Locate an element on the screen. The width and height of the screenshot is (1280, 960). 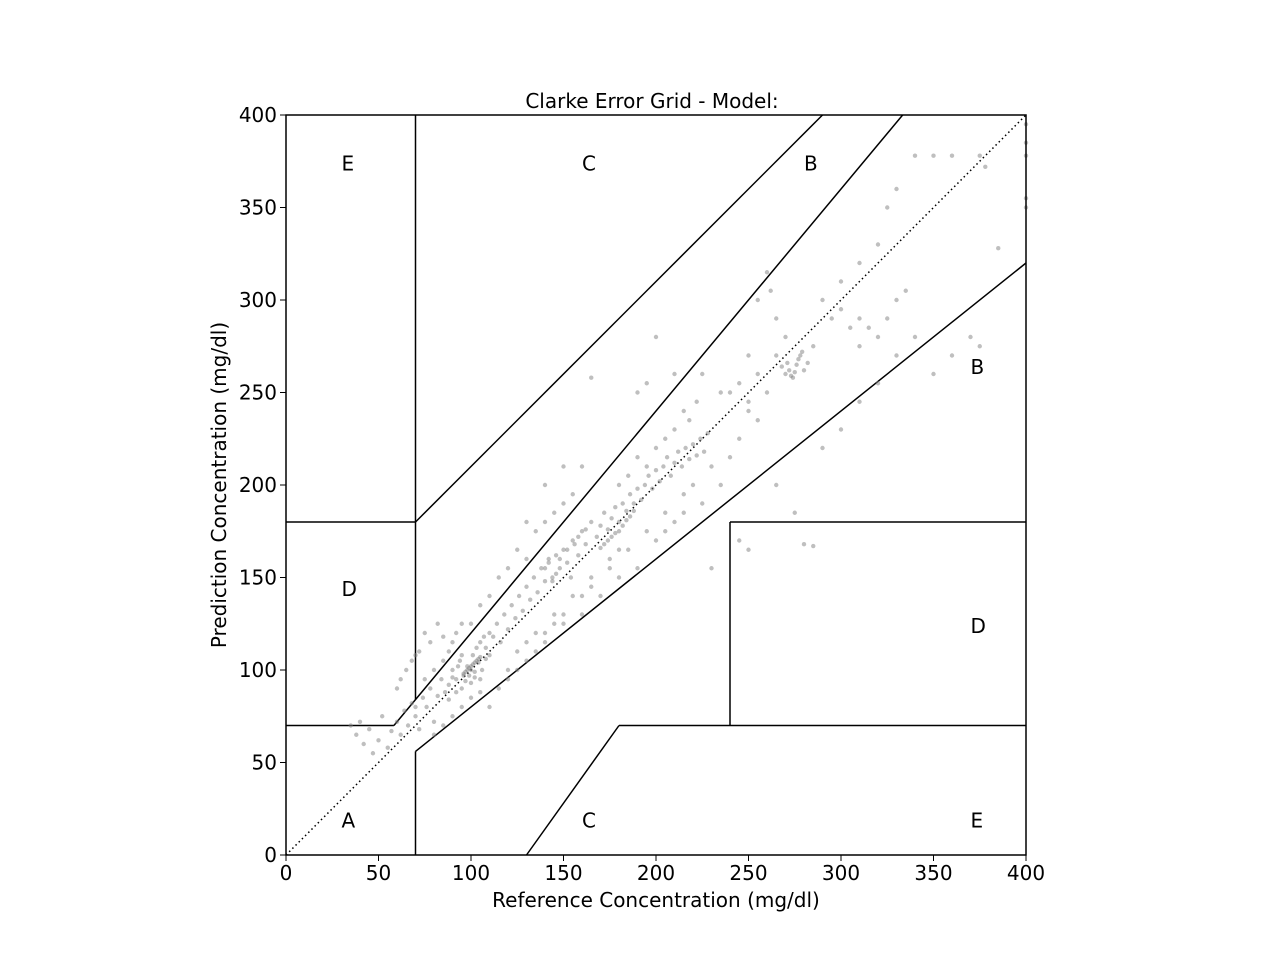
x-axis-label: Reference Concentration (mg/dl) is located at coordinates (656, 900).